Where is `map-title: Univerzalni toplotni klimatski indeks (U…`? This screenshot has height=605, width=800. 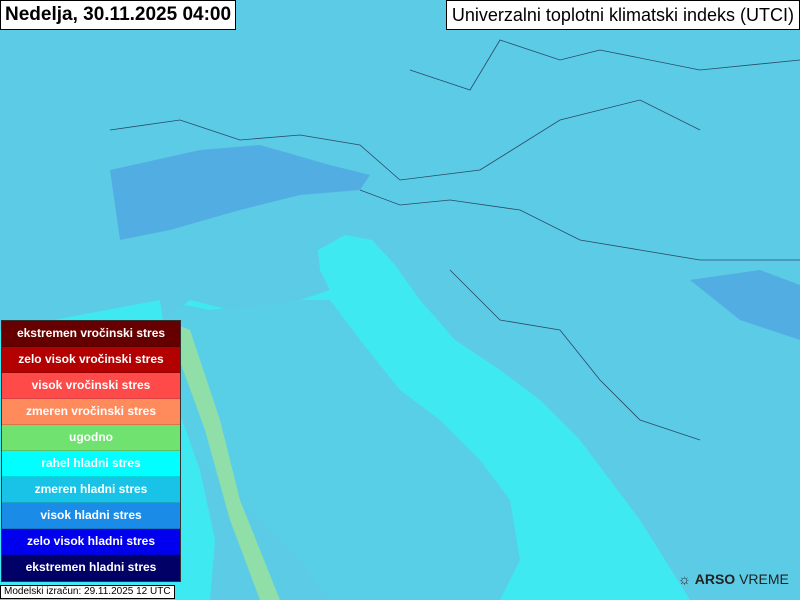
map-title: Univerzalni toplotni klimatski indeks (U… is located at coordinates (622, 15).